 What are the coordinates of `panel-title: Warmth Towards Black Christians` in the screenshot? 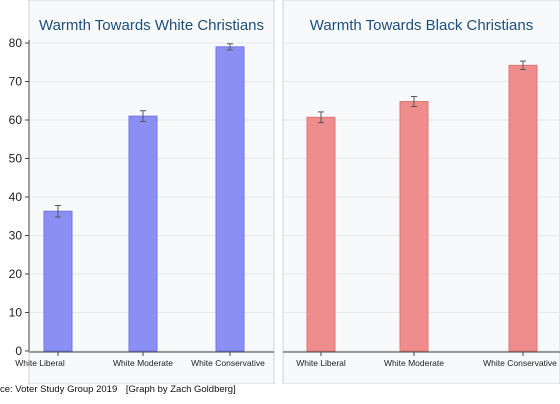 It's located at (421, 25).